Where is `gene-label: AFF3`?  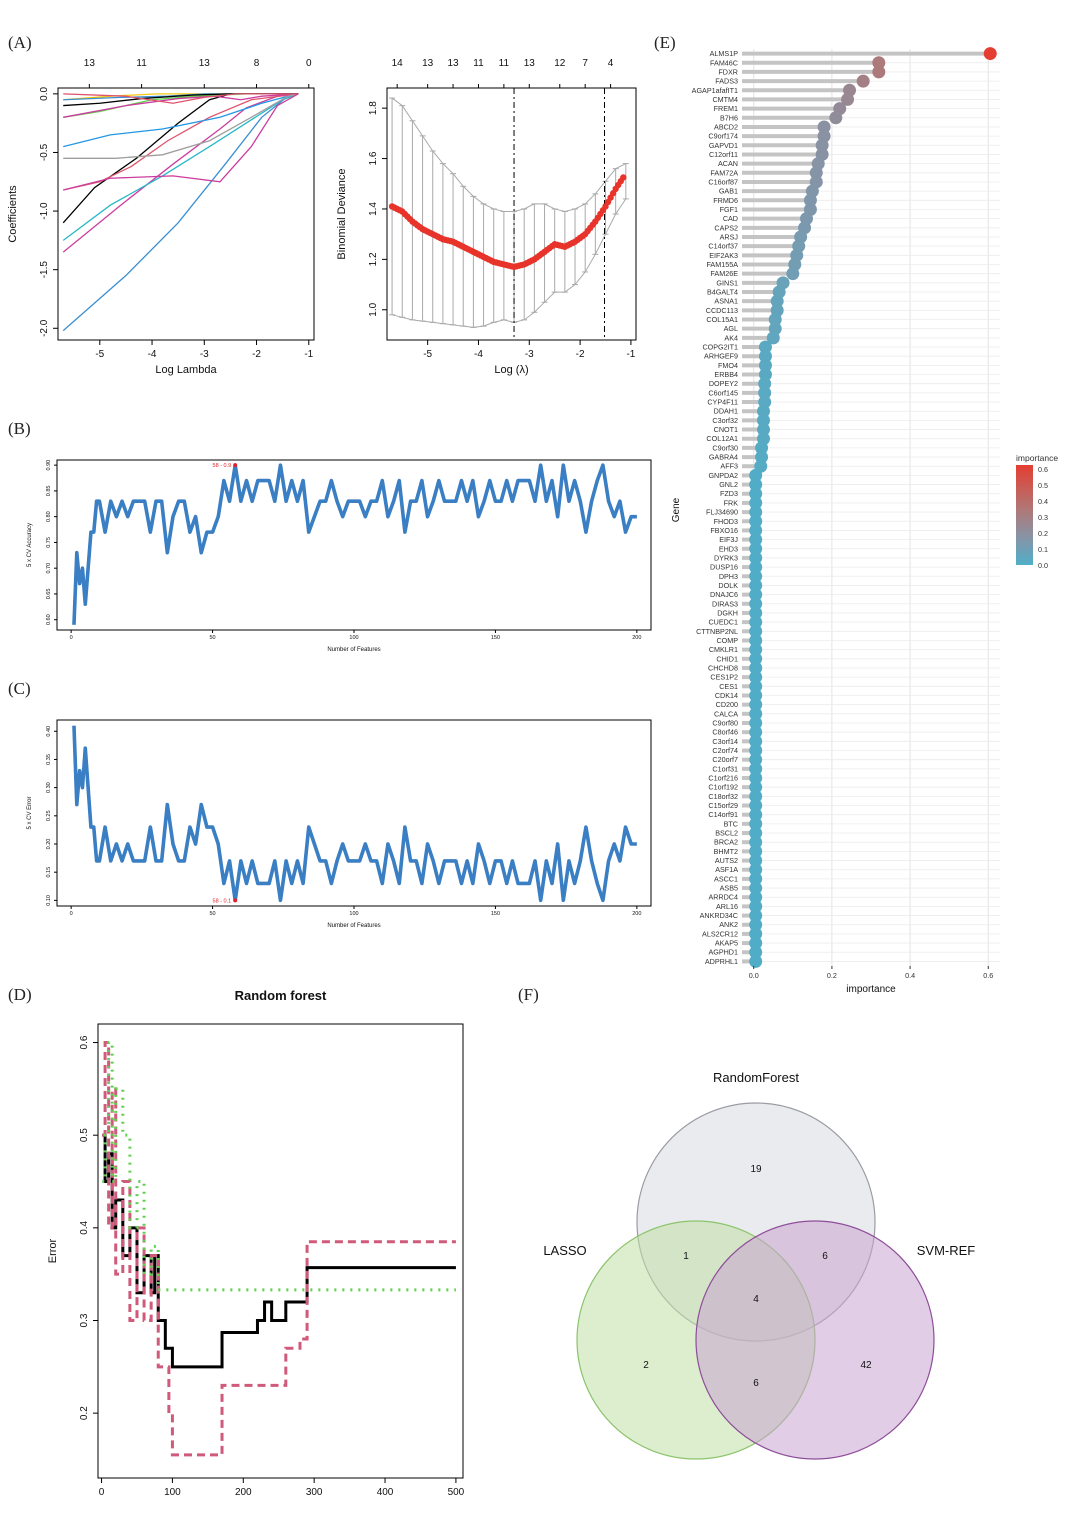
gene-label: AFF3 is located at coordinates (729, 466).